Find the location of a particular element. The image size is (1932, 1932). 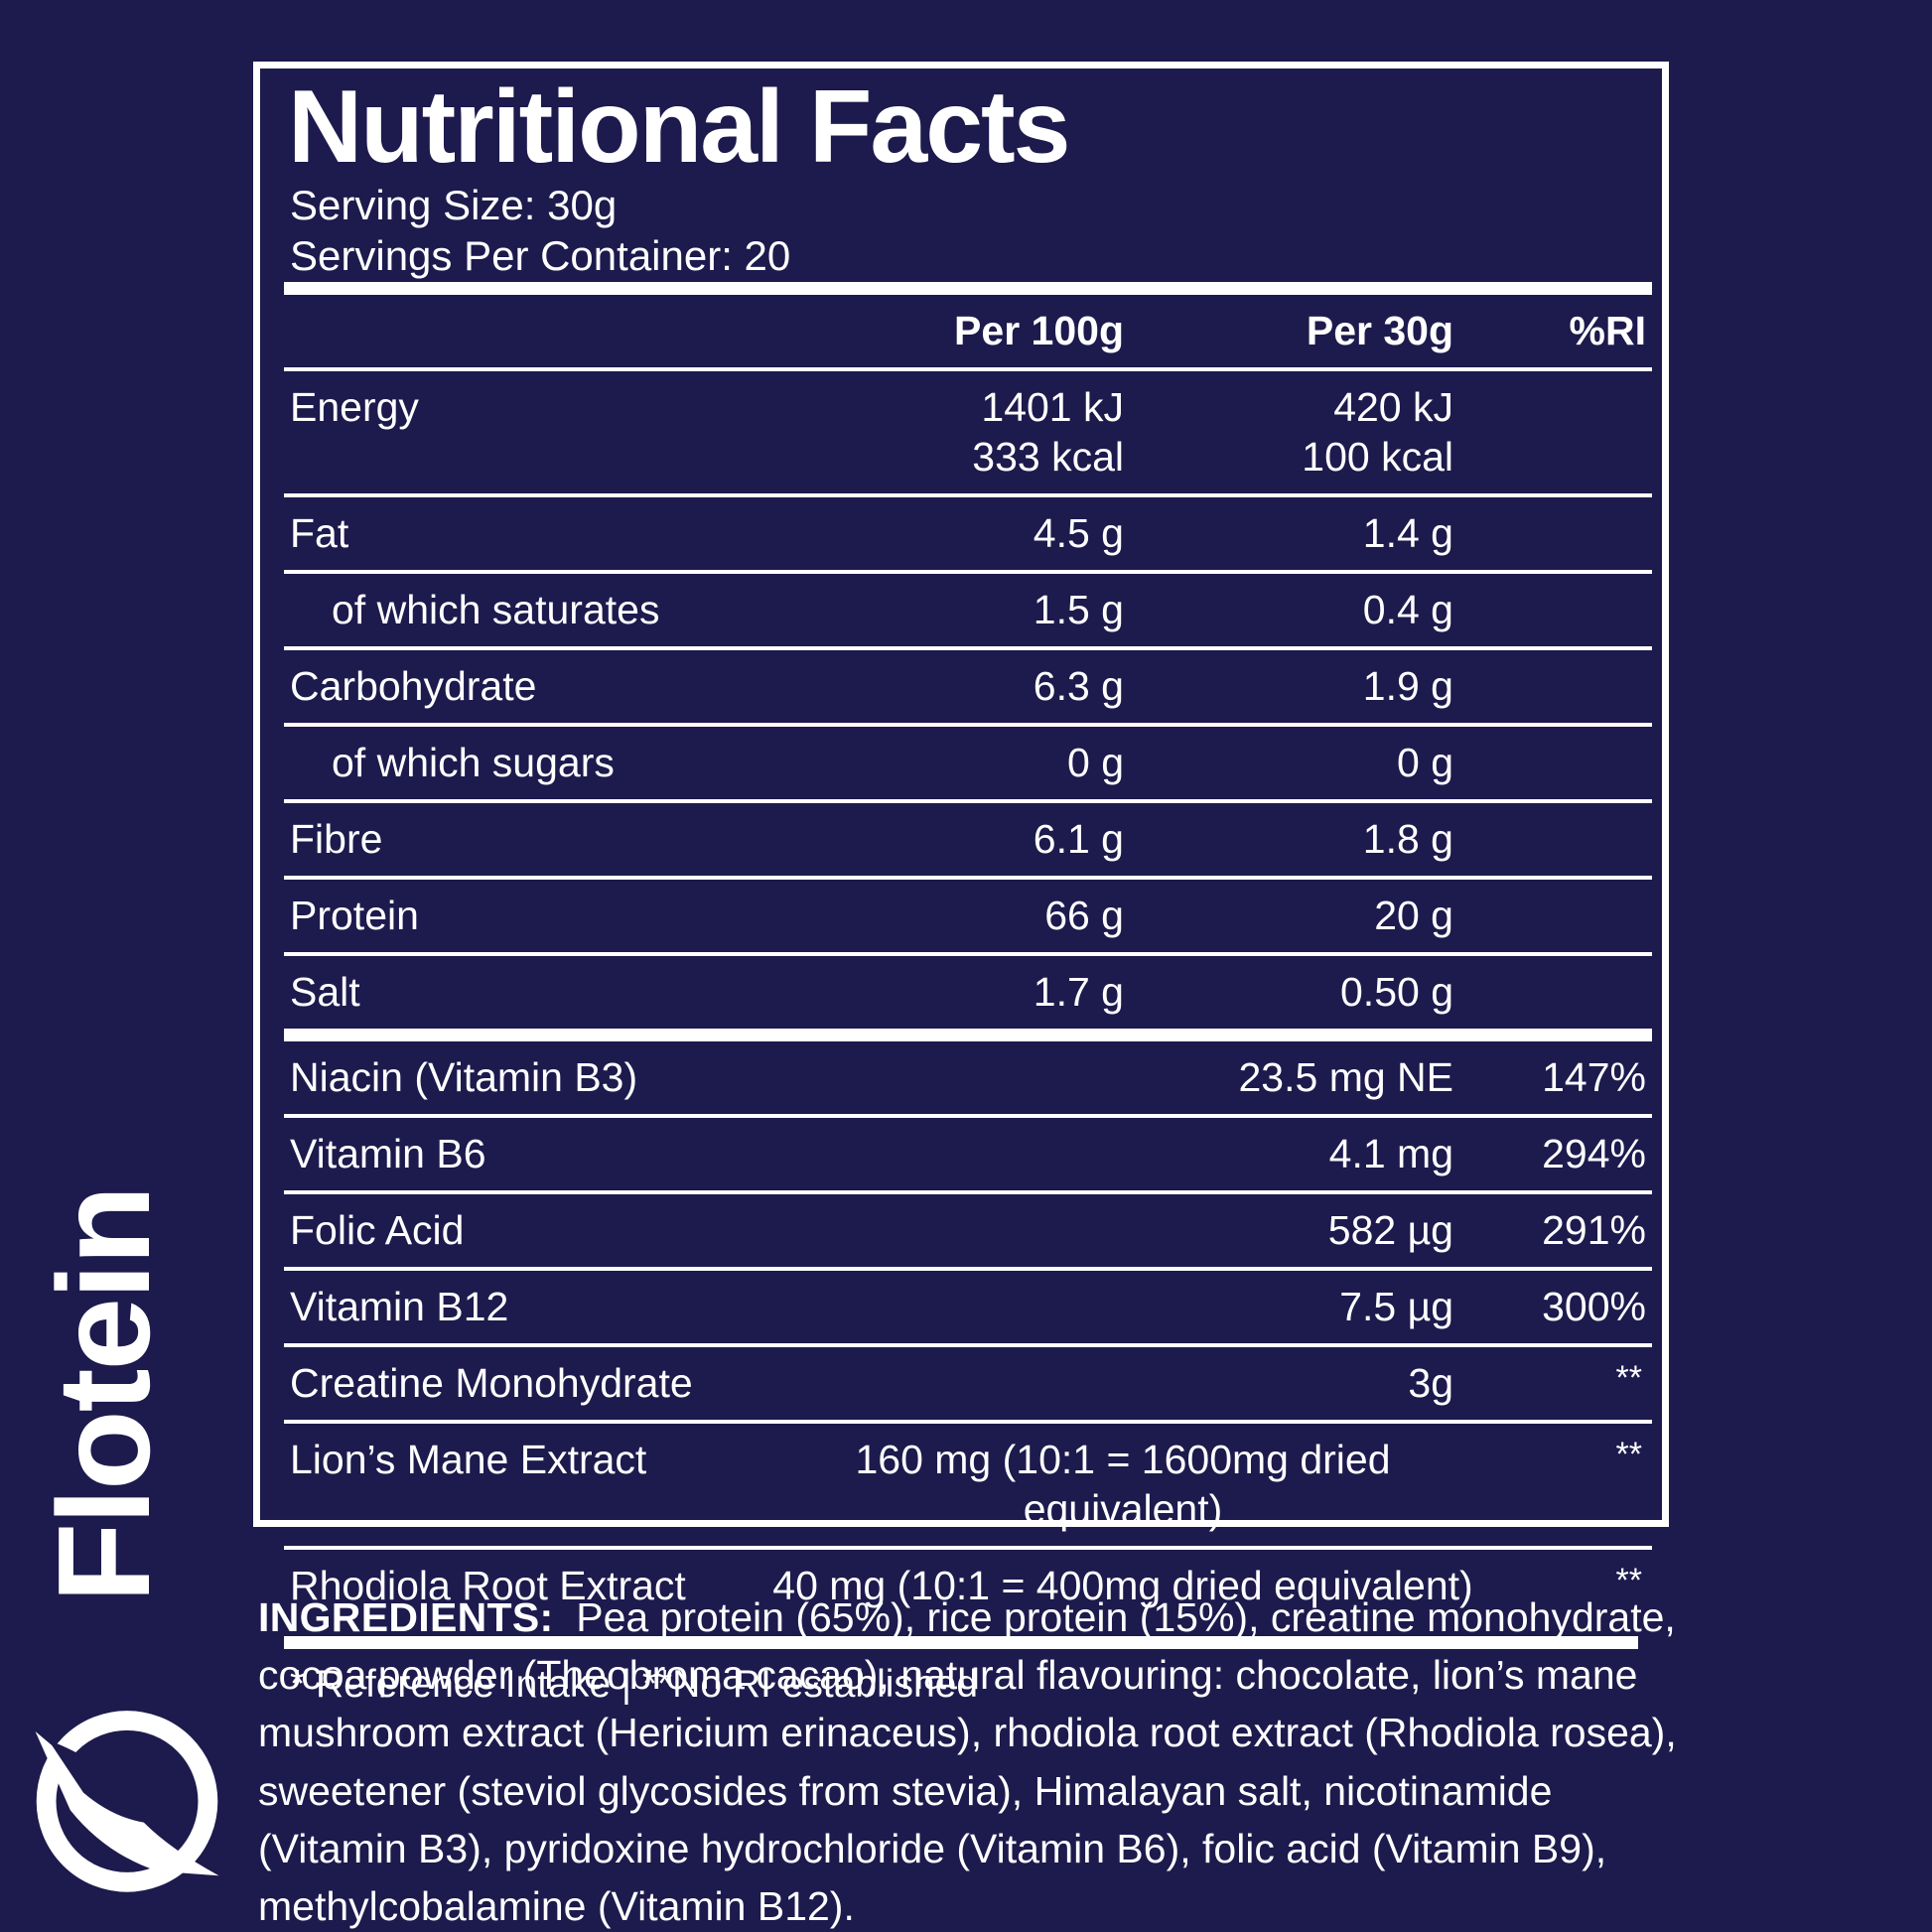

nutrient-per-30g: 7.5 µg is located at coordinates (1332, 1305).